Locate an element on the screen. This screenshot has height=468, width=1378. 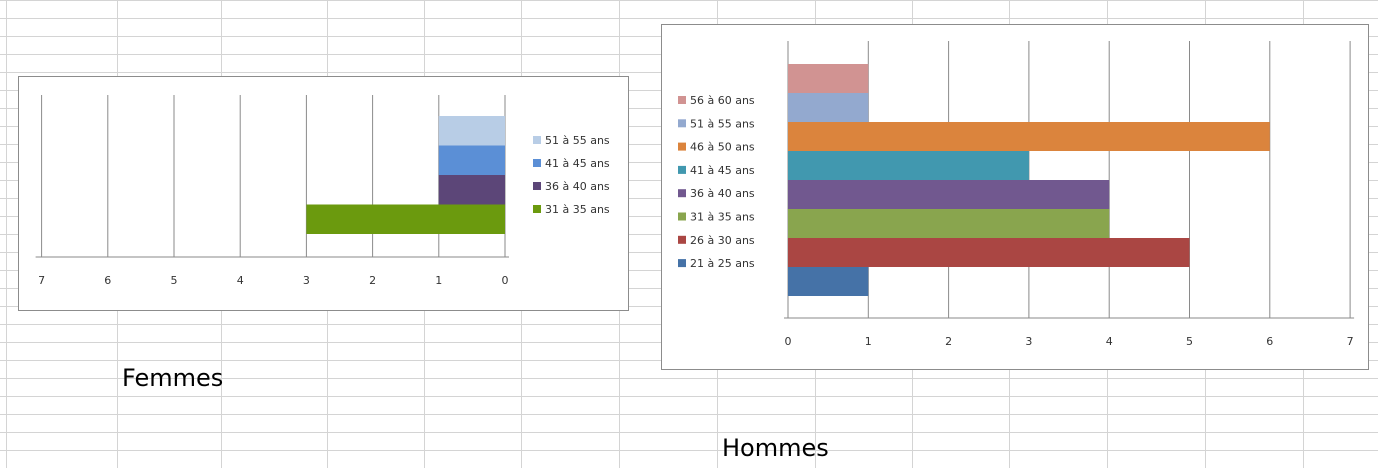
legend-label: 56 à 60 ans is located at coordinates (722, 100).